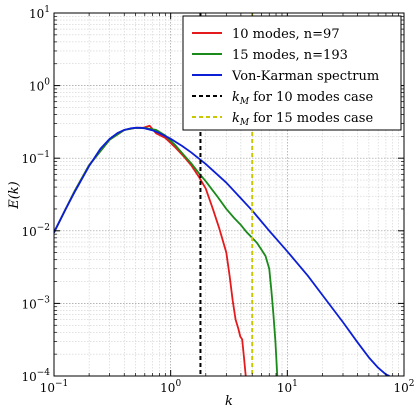  Describe the element at coordinates (170, 387) in the screenshot. I see `x-tick-label: 10⁰` at that location.